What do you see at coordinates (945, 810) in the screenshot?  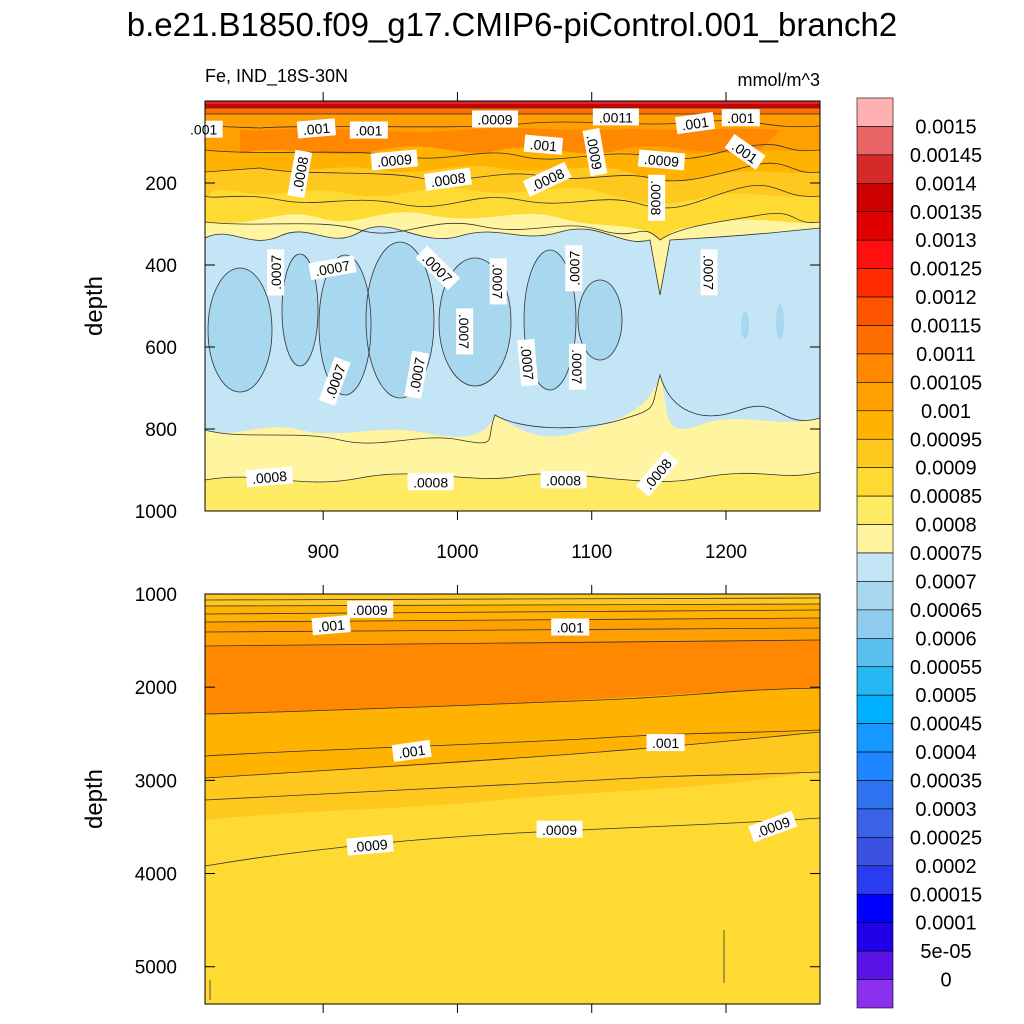 I see `colorbar-label: 0.0003` at bounding box center [945, 810].